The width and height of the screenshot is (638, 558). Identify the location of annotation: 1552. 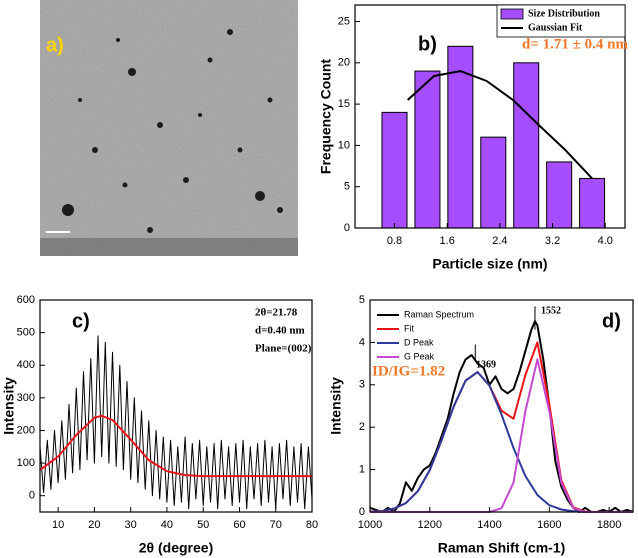
(551, 310).